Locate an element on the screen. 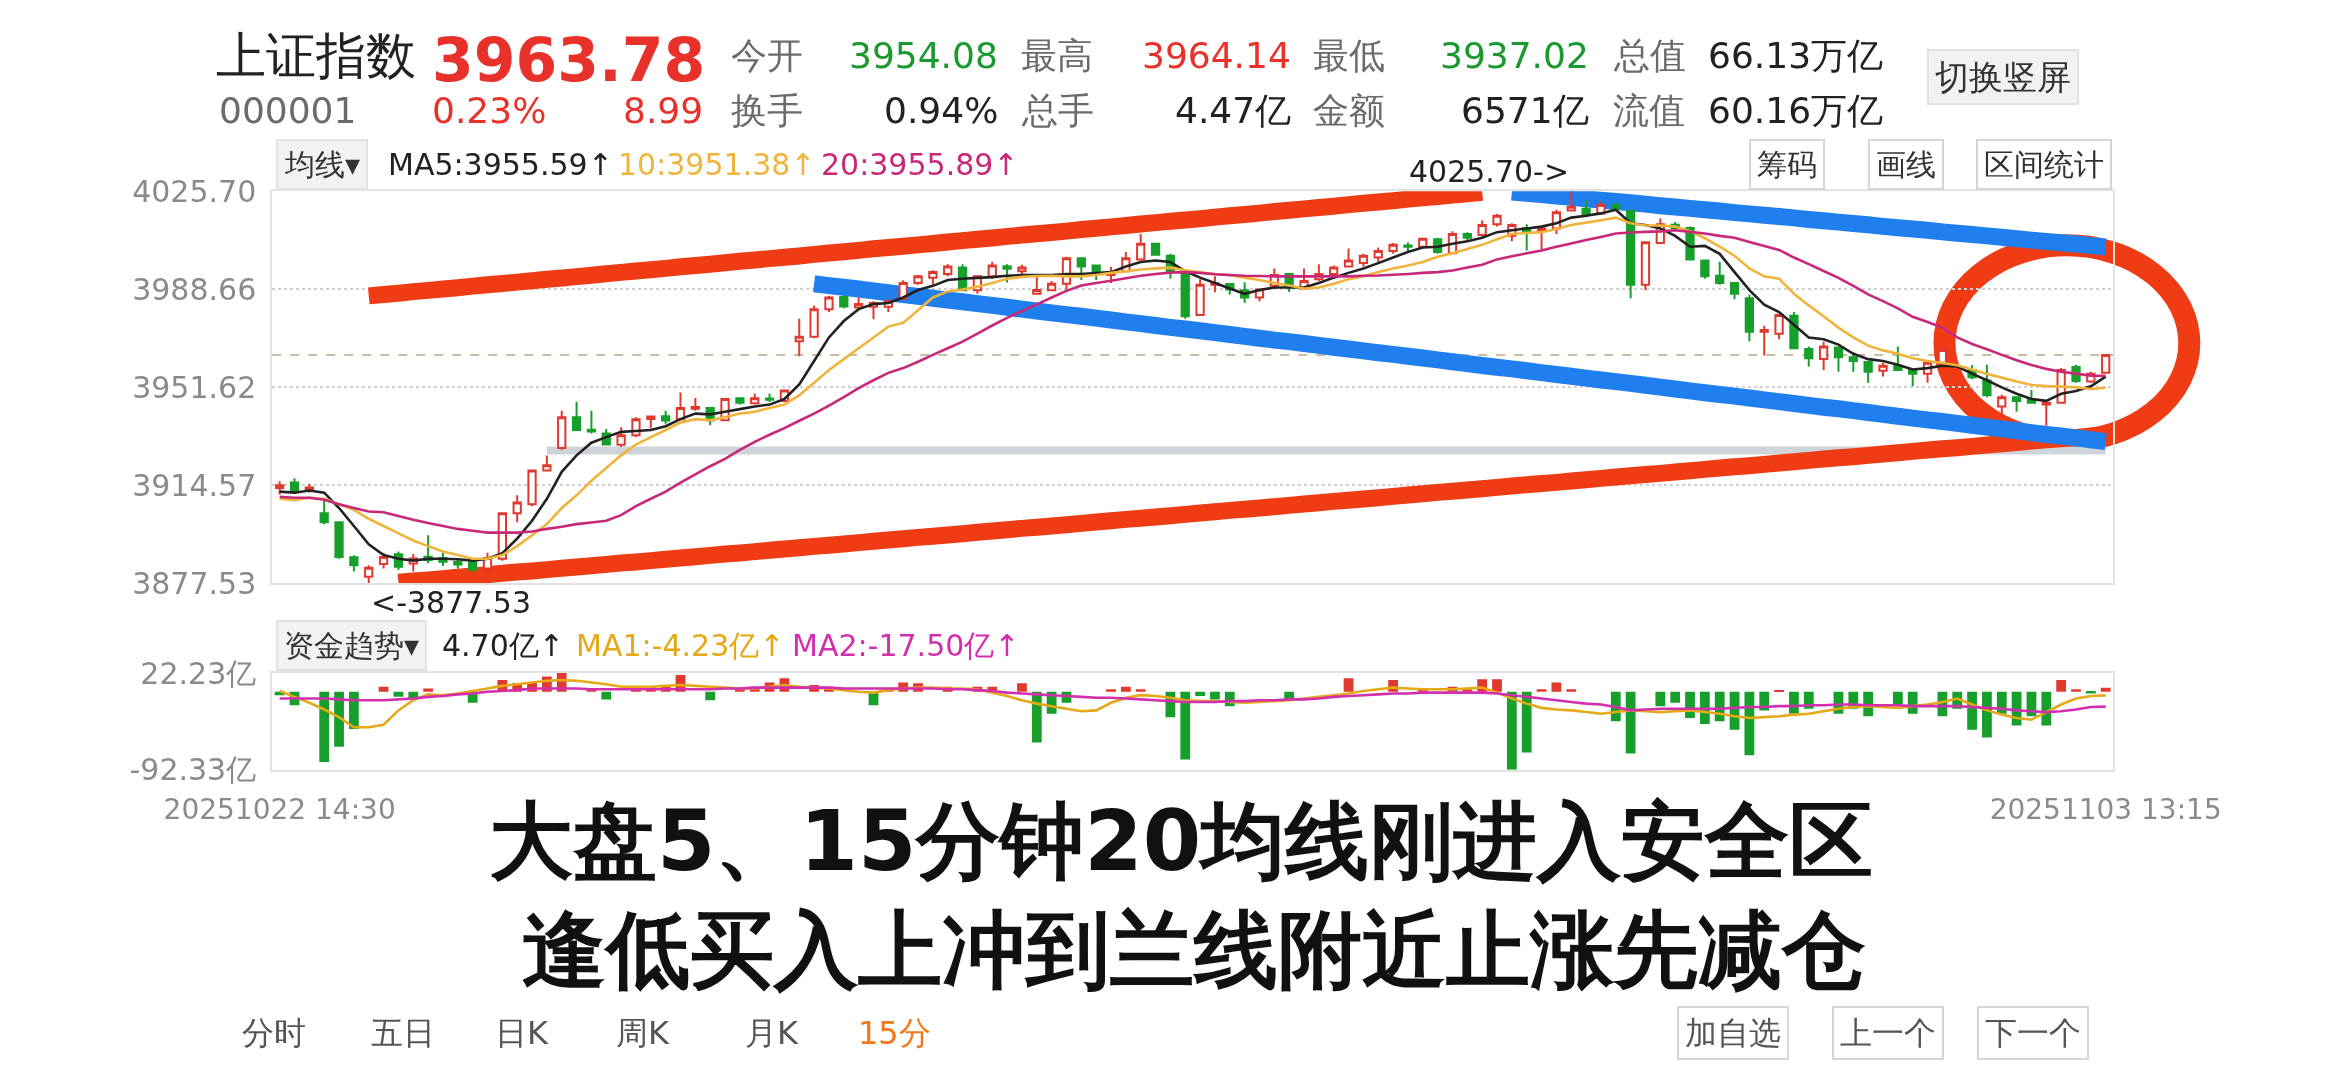 This screenshot has width=2340, height=1080. text: 月K is located at coordinates (772, 1033).